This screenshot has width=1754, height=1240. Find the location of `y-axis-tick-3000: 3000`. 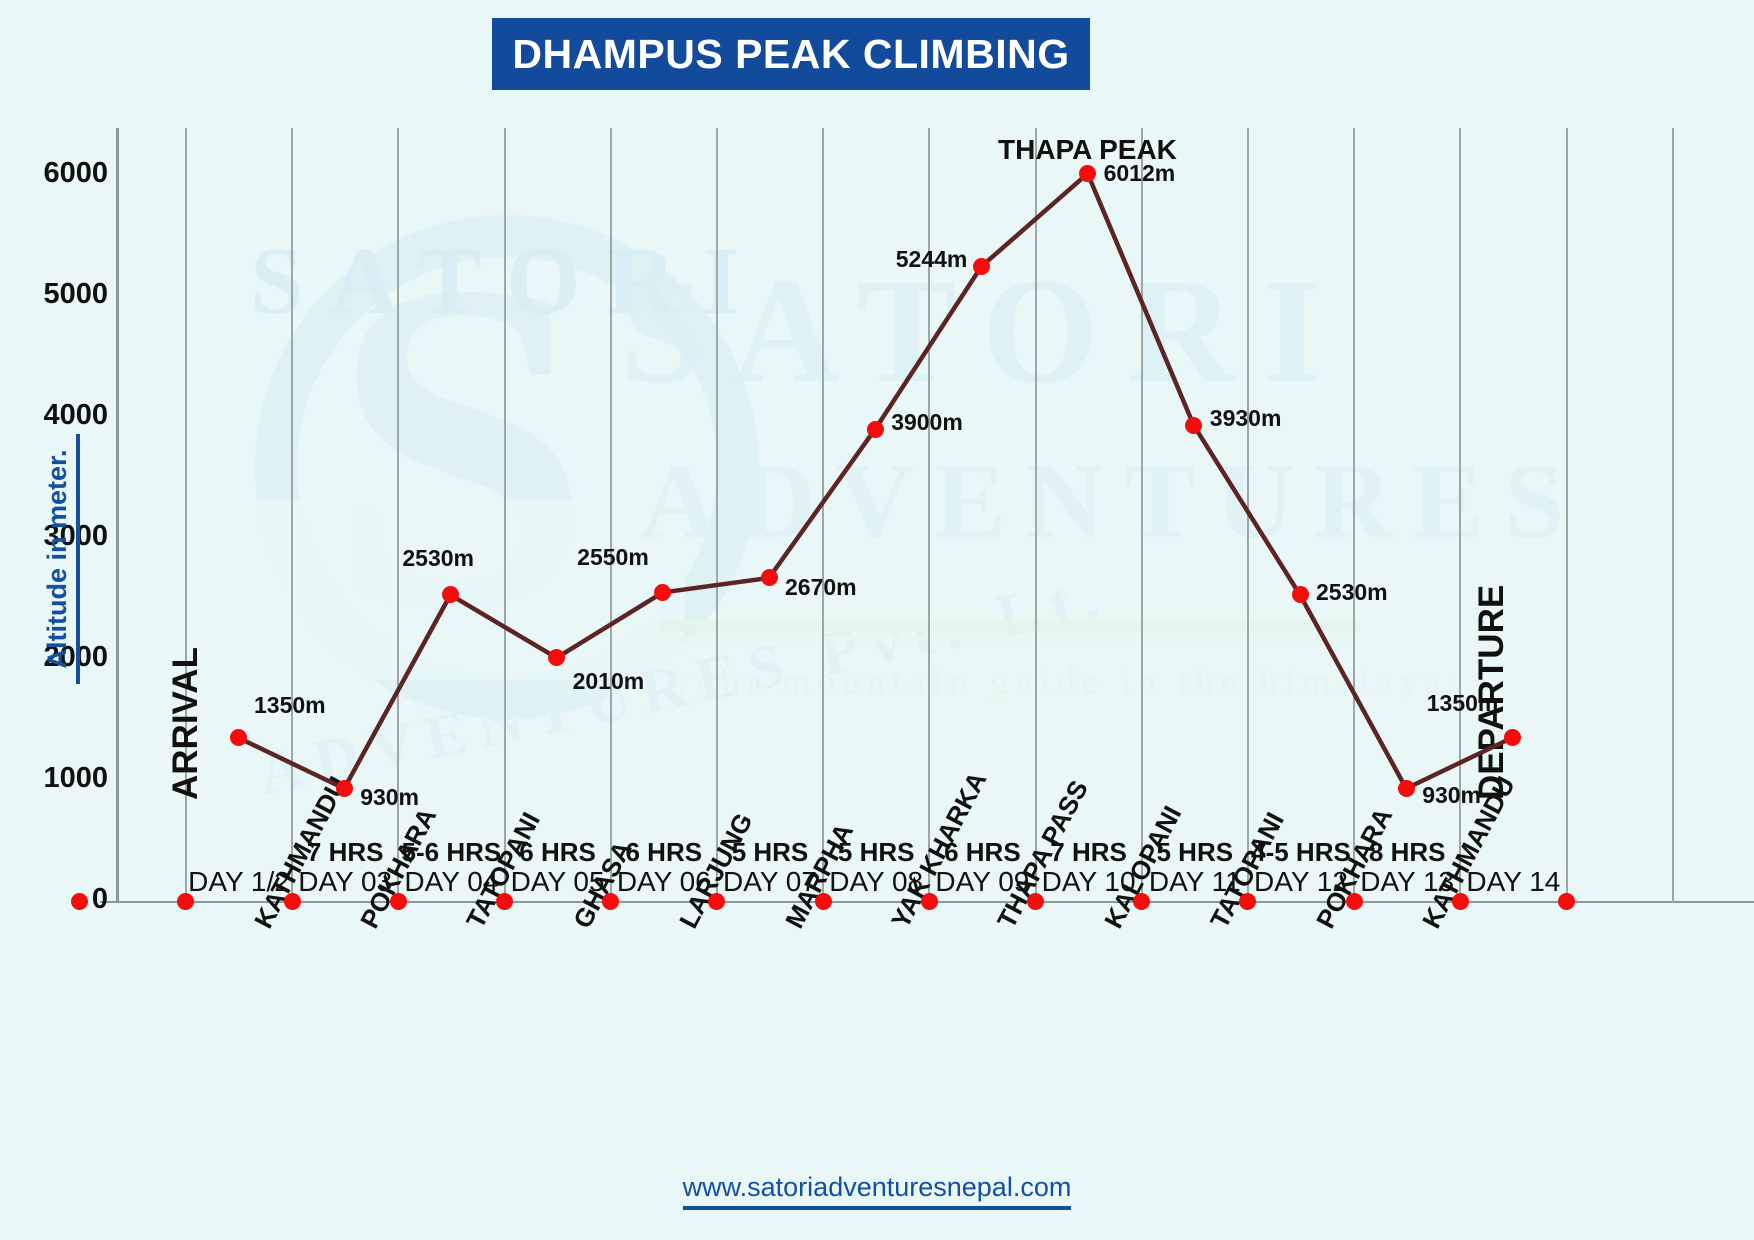

y-axis-tick-3000: 3000 is located at coordinates (75, 536).